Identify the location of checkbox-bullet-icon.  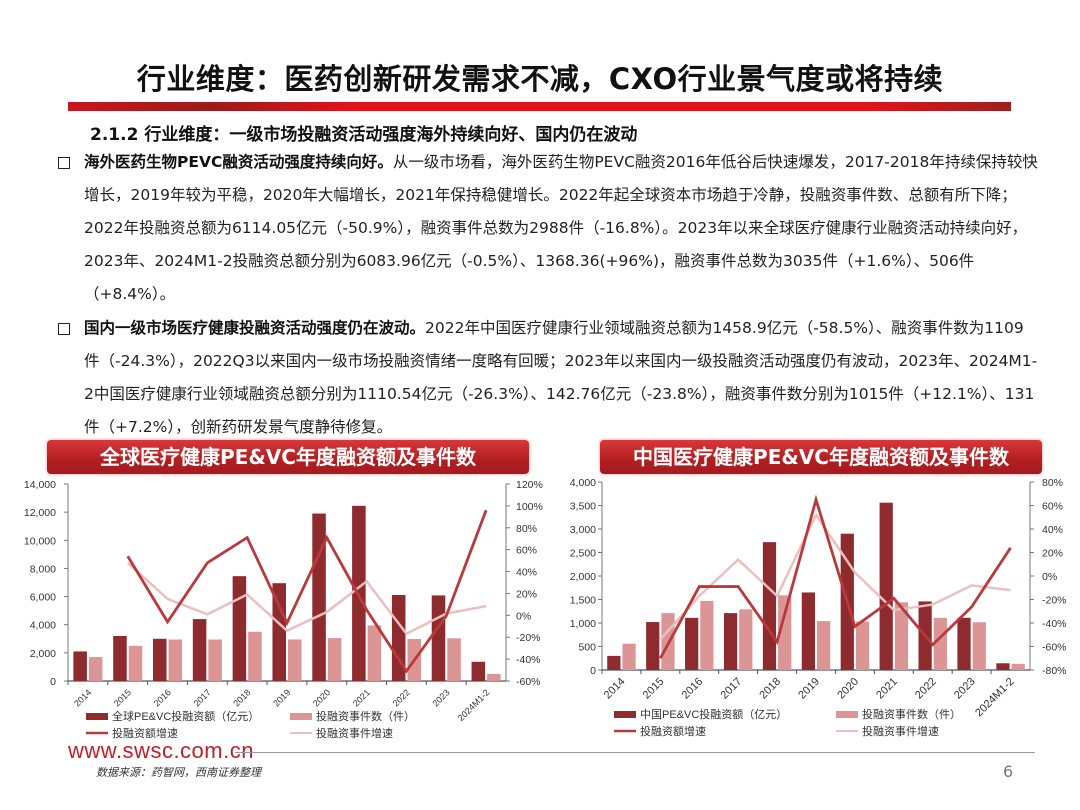
(64, 163).